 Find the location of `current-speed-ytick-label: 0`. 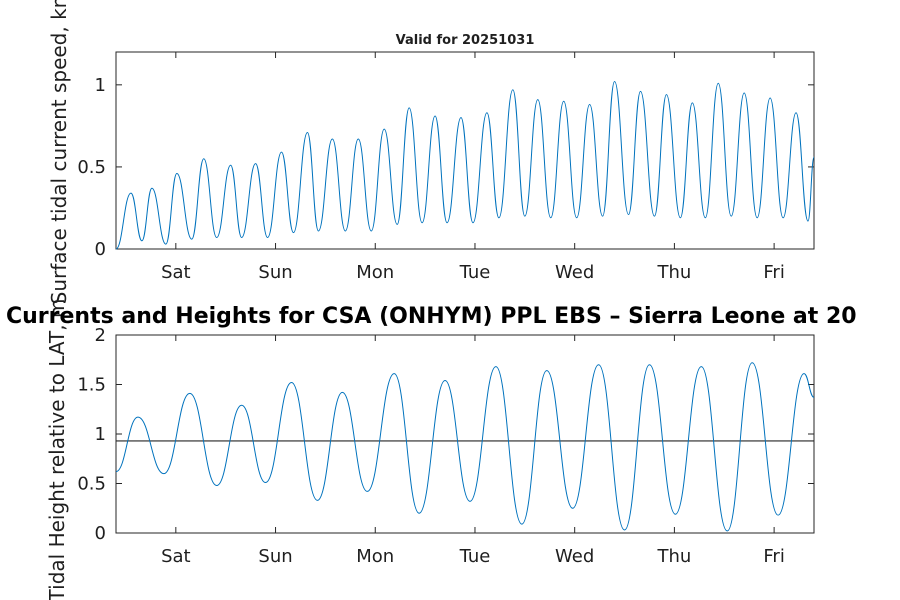

current-speed-ytick-label: 0 is located at coordinates (100, 249).